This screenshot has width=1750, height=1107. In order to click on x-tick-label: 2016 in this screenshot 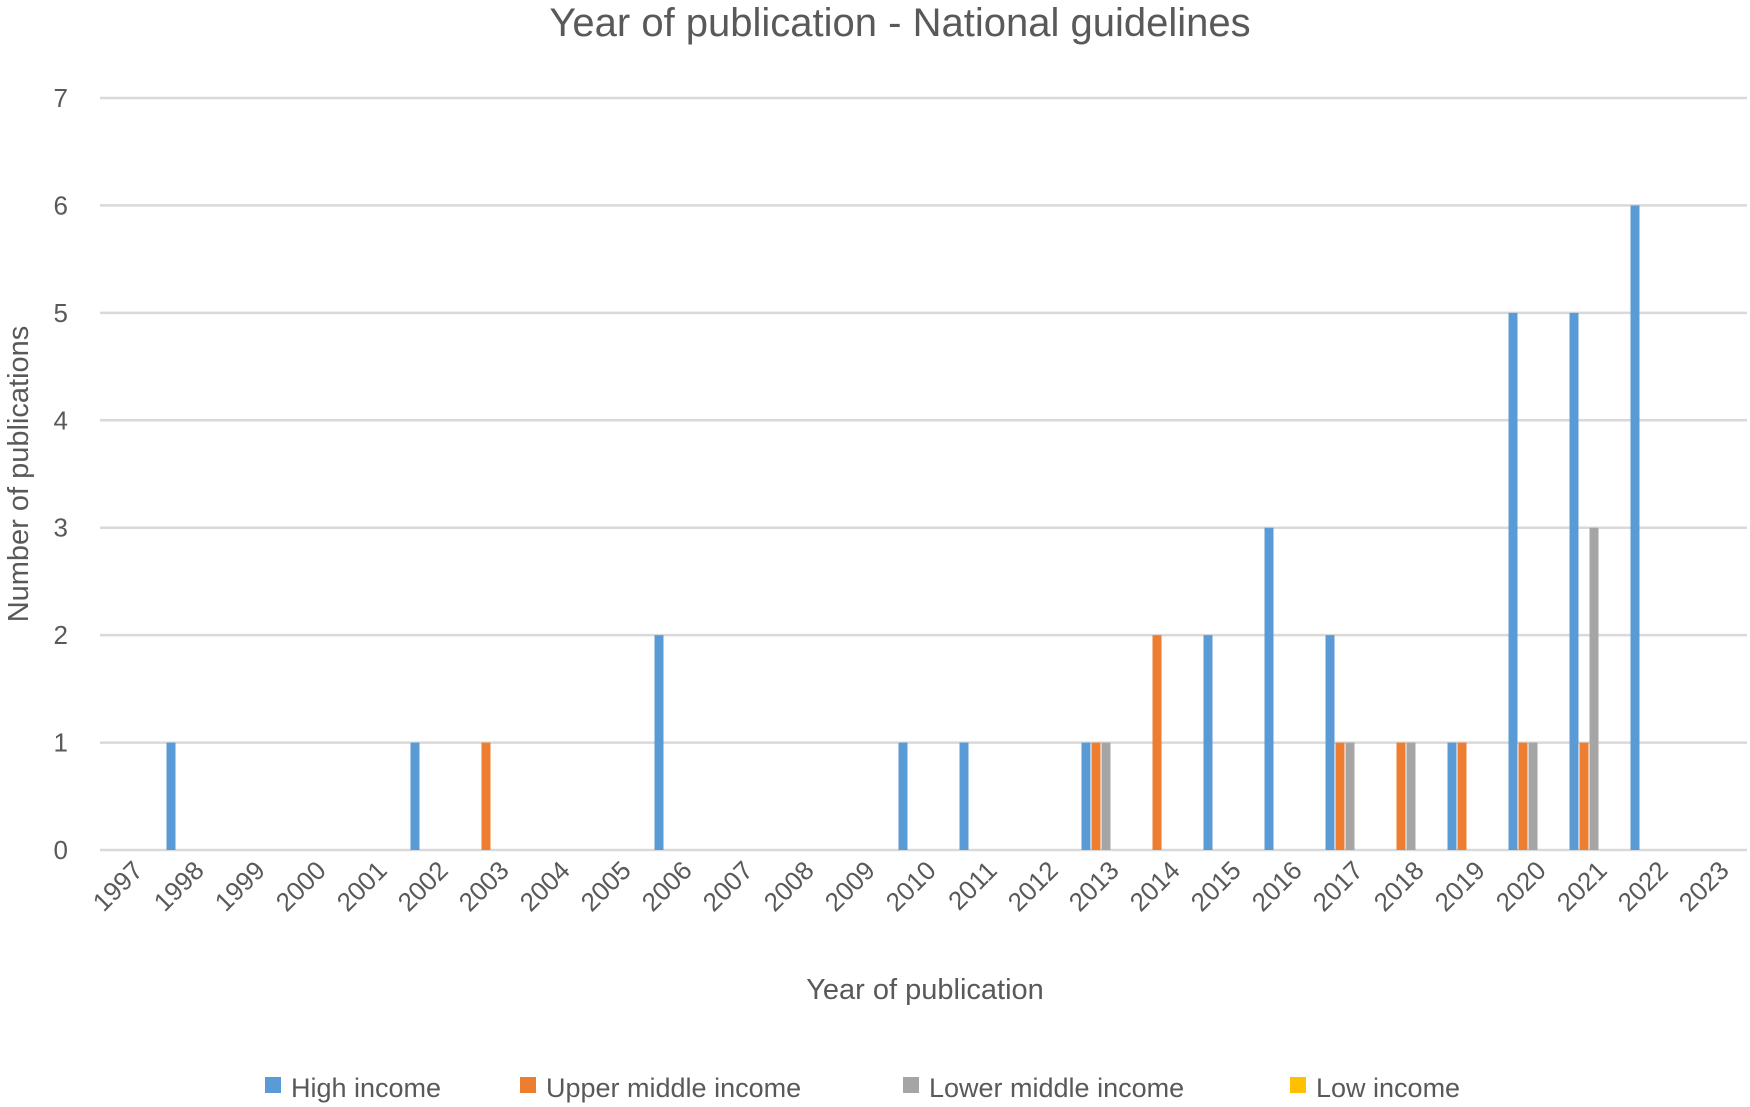, I will do `click(1277, 886)`.